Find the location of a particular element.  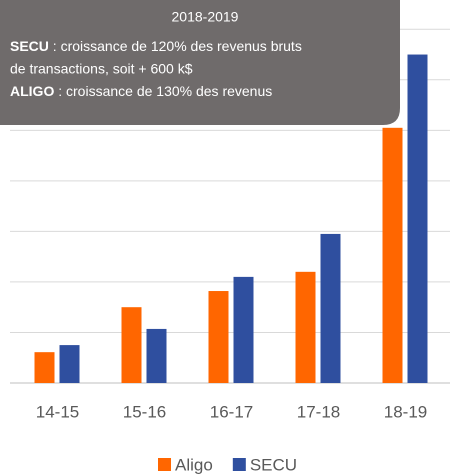

x-tick-label: 17-18 is located at coordinates (318, 411).